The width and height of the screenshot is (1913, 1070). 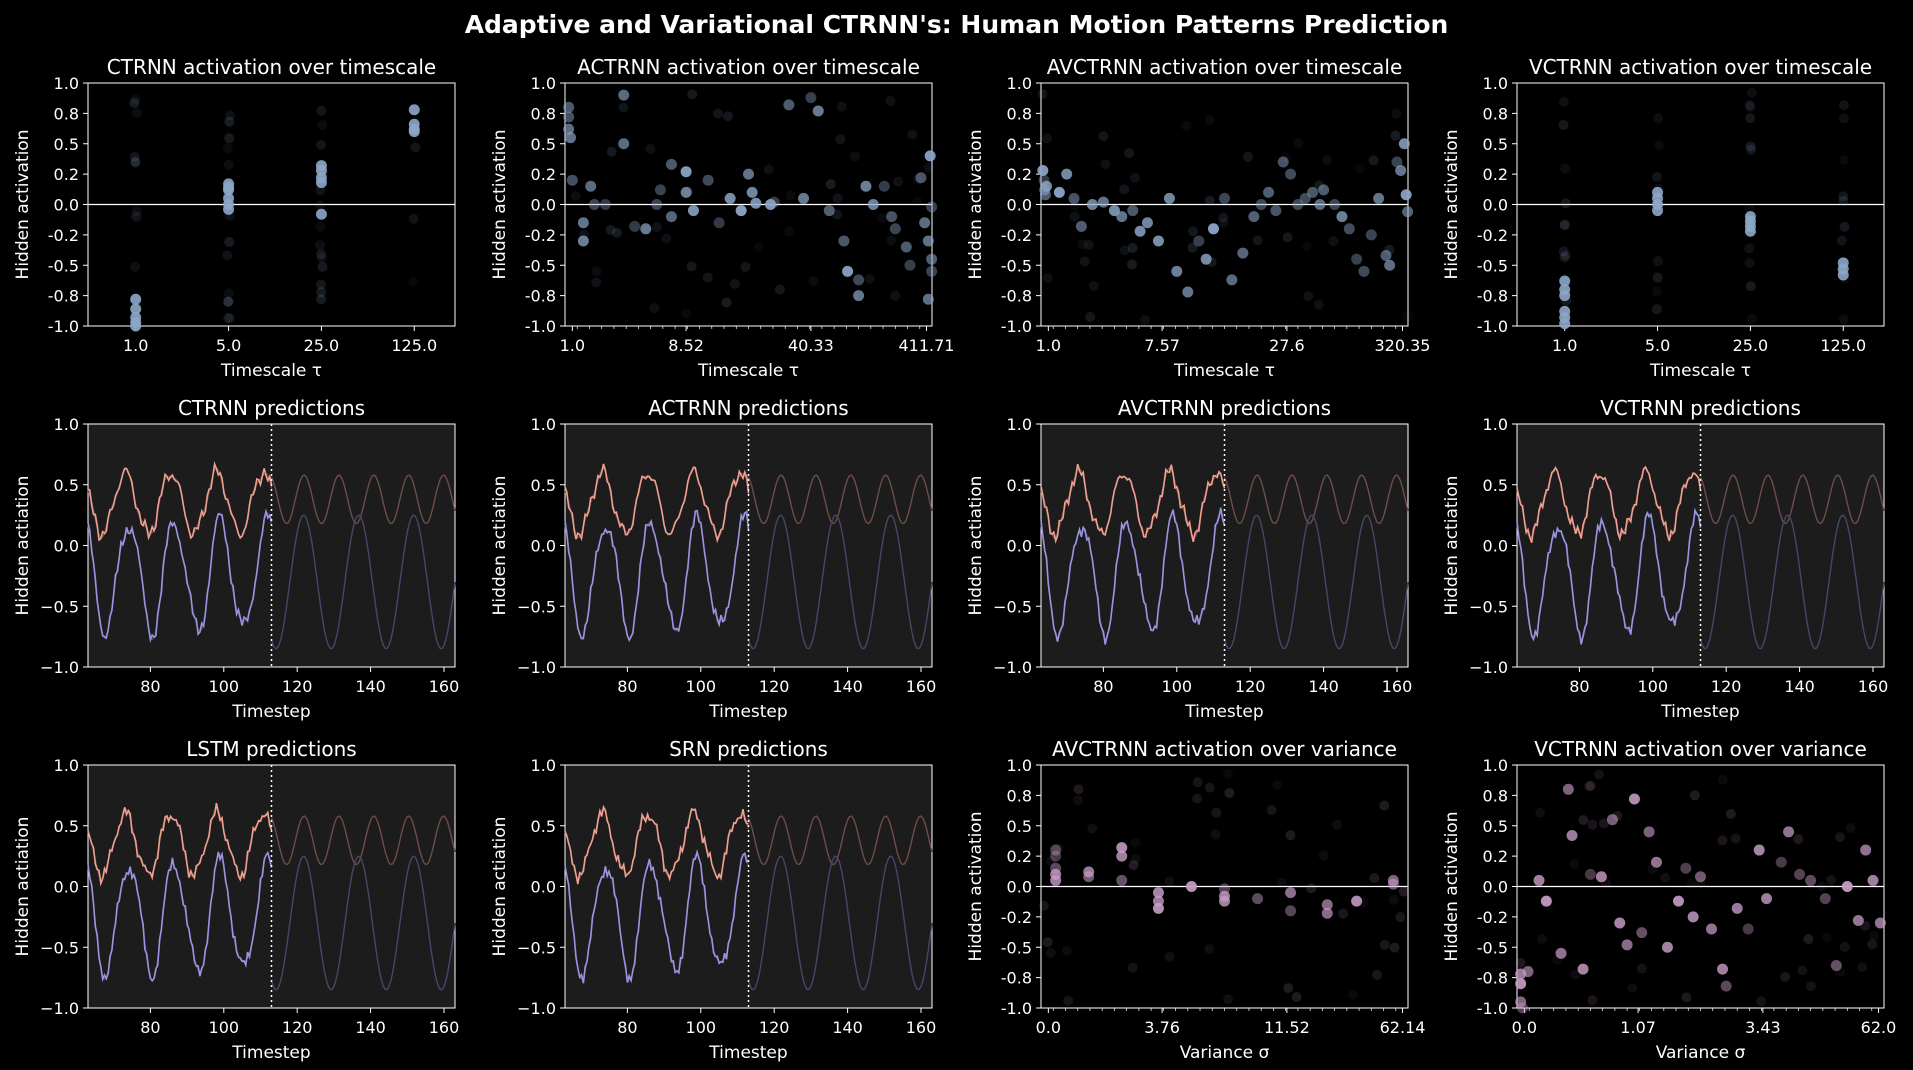 What do you see at coordinates (748, 408) in the screenshot?
I see `chart-title: ACTRNN predictions` at bounding box center [748, 408].